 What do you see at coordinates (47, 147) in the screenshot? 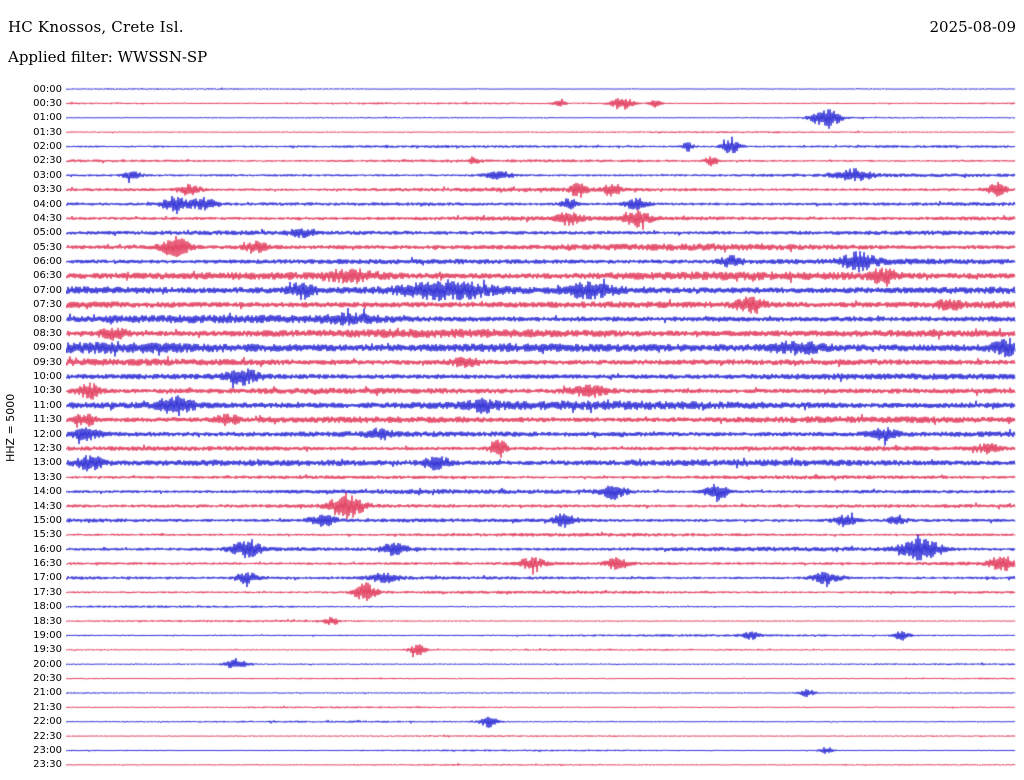
I see `time-label: 02:00` at bounding box center [47, 147].